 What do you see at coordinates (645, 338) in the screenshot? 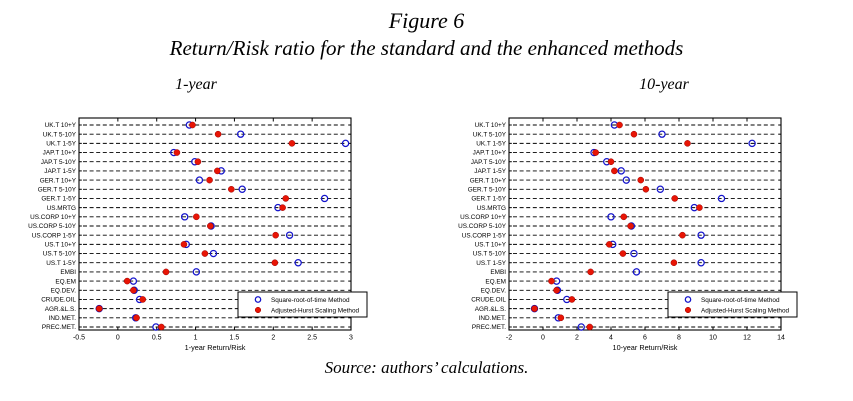
I see `x-tick-label: 6` at bounding box center [645, 338].